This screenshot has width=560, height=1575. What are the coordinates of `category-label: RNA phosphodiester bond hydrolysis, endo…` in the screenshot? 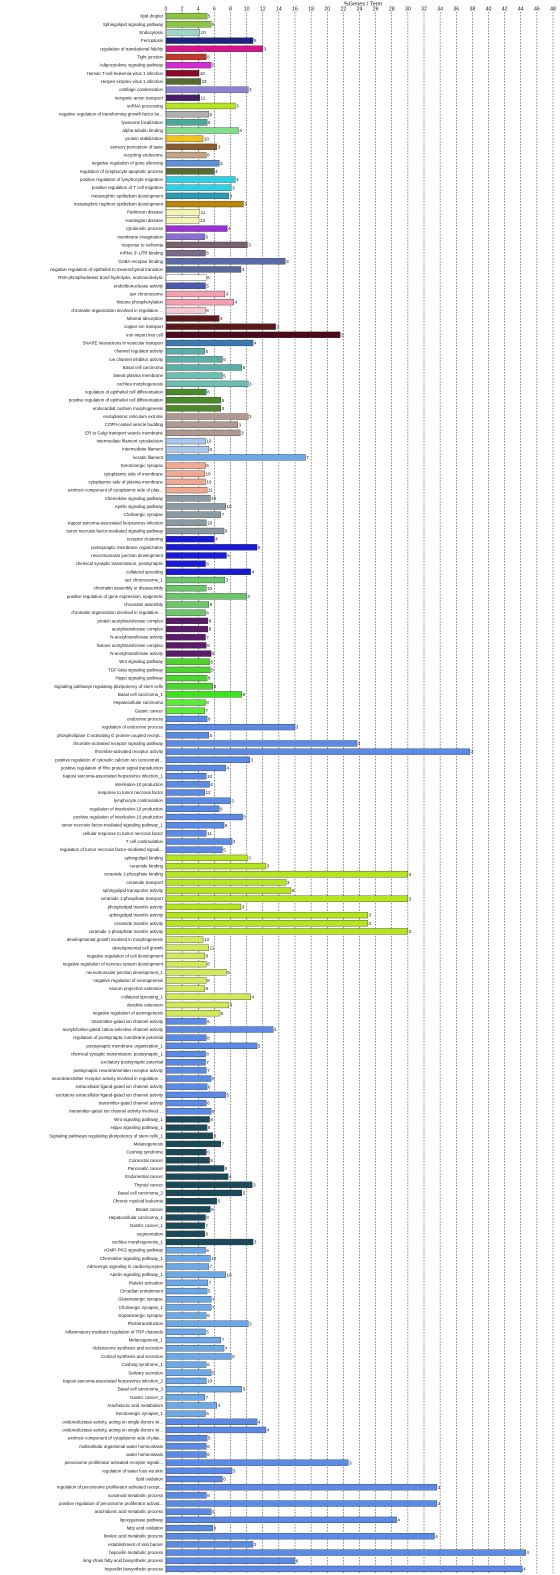 It's located at (111, 277).